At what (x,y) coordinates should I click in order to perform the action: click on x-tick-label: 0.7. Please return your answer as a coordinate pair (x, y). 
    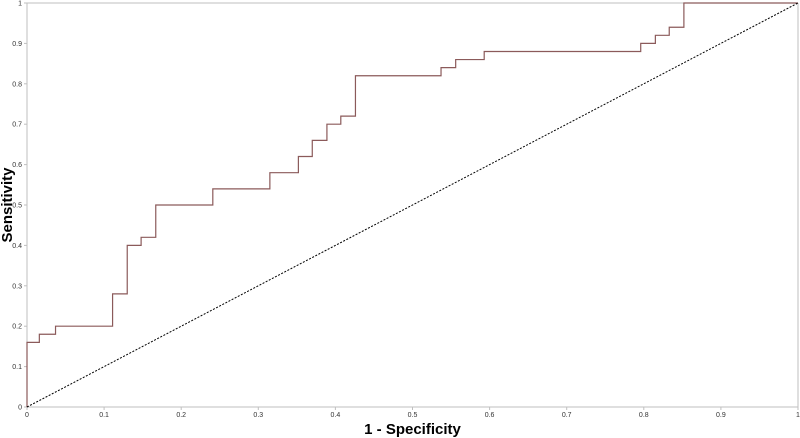
    Looking at the image, I should click on (567, 415).